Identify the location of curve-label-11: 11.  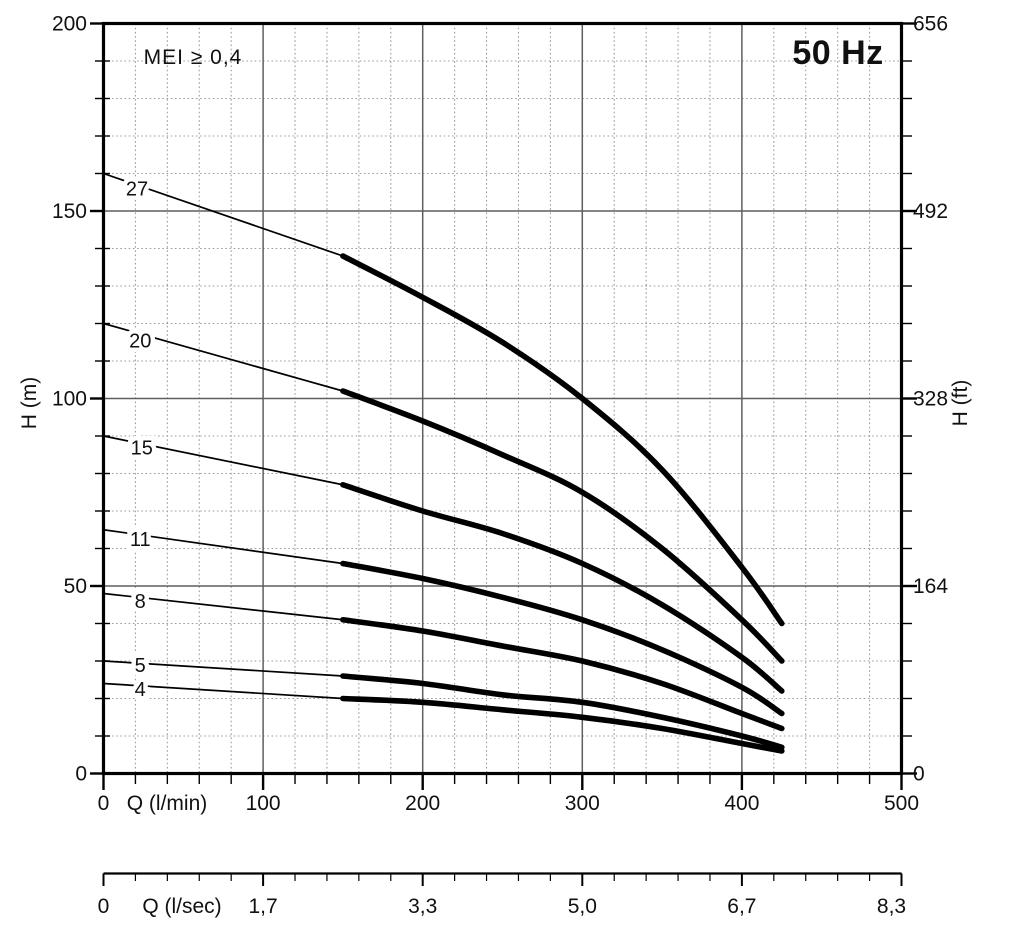
(140, 540).